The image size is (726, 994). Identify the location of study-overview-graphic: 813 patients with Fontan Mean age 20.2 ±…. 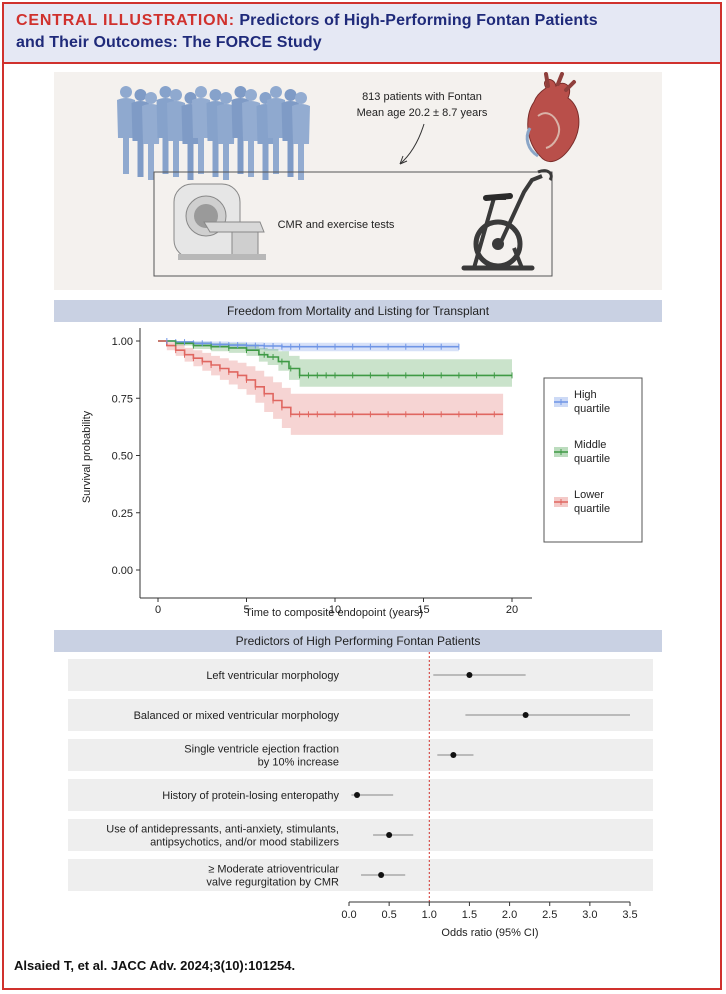
(348, 174).